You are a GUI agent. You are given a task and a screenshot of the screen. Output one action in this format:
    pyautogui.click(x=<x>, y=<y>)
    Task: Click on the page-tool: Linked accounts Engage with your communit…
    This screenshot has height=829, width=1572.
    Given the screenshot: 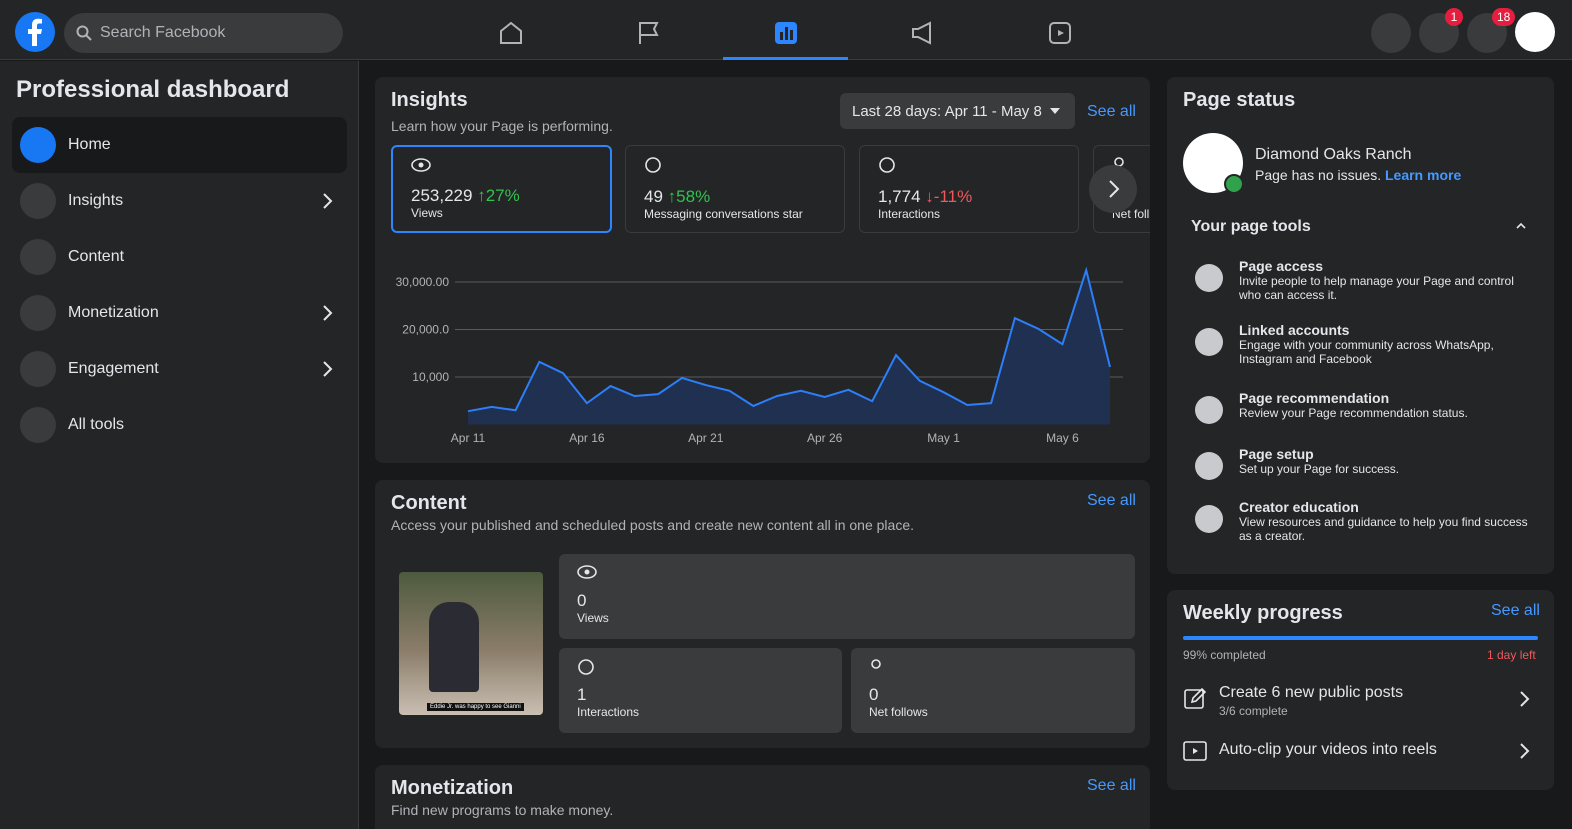 What is the action you would take?
    pyautogui.click(x=1389, y=344)
    